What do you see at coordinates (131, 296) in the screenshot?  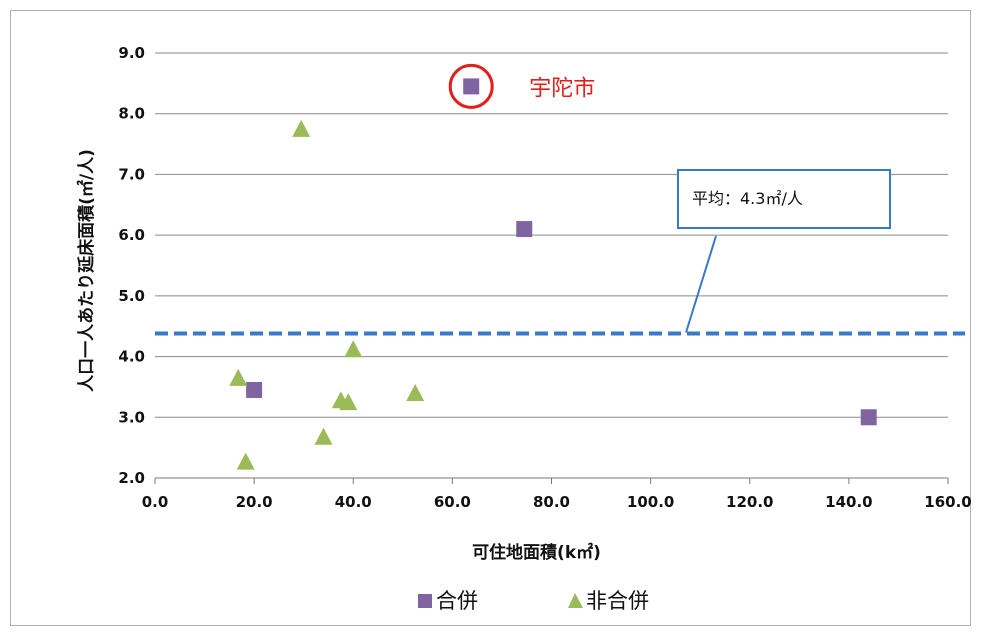 I see `y-tick-label: 5.0` at bounding box center [131, 296].